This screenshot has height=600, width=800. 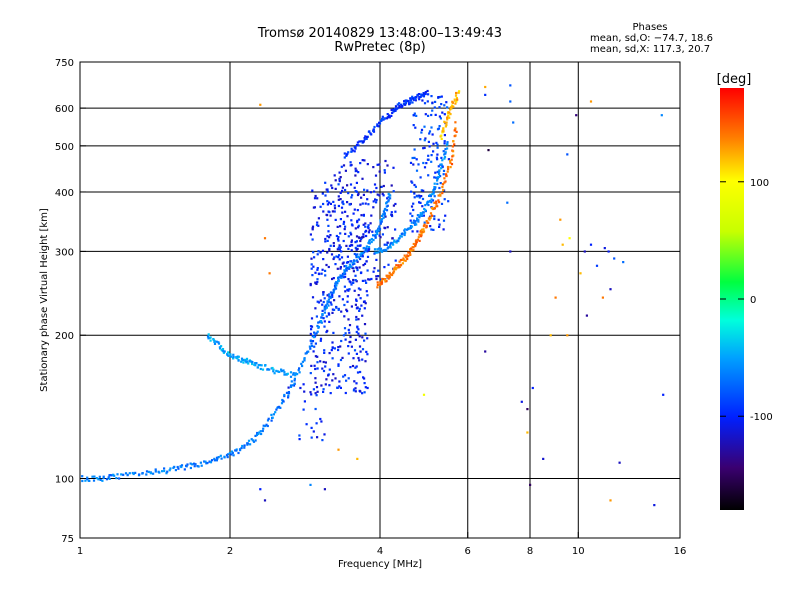 I want to click on colorbar-tick-label: 100, so click(x=759, y=183).